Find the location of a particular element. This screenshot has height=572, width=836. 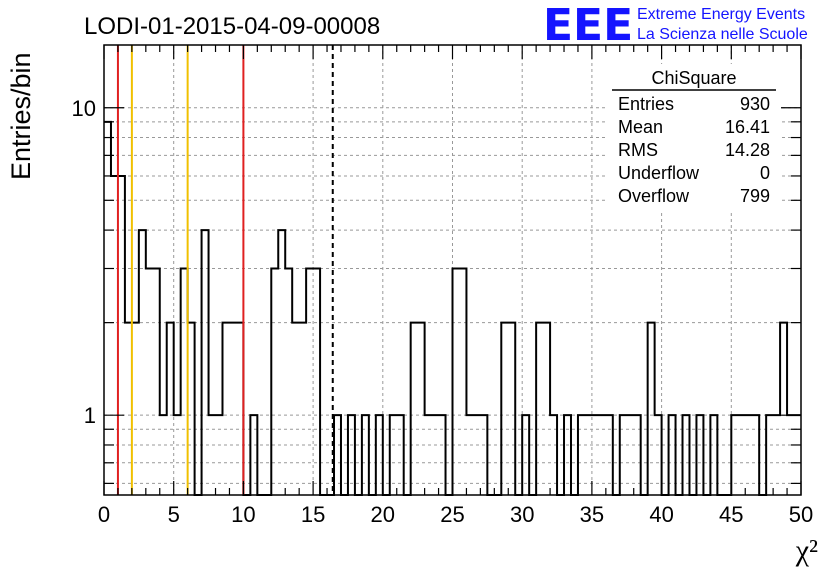

stats-value-entries: 930 is located at coordinates (755, 104).